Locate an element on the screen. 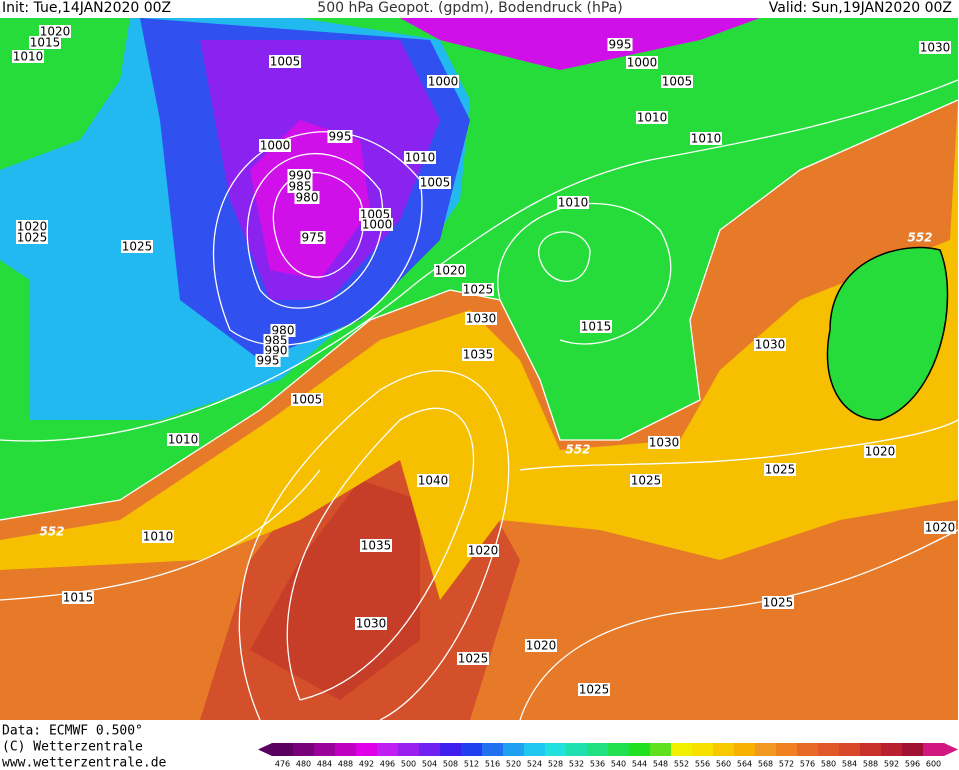 This screenshot has width=959, height=770. colorbar-label: 516 is located at coordinates (492, 764).